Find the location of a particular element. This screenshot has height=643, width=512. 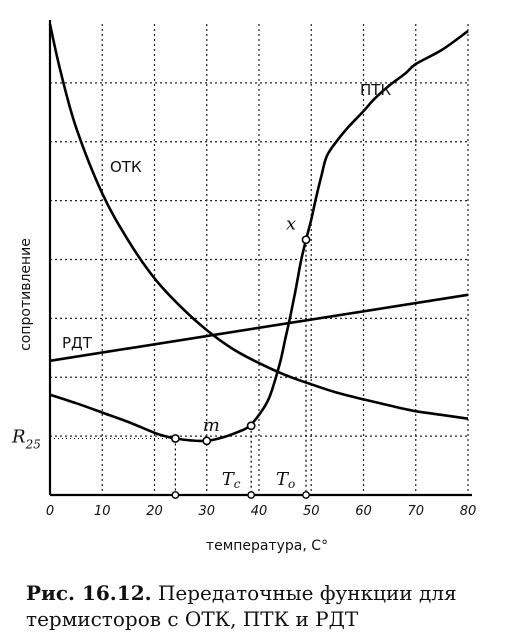

curve-label-rdt: РДТ is located at coordinates (77, 343).